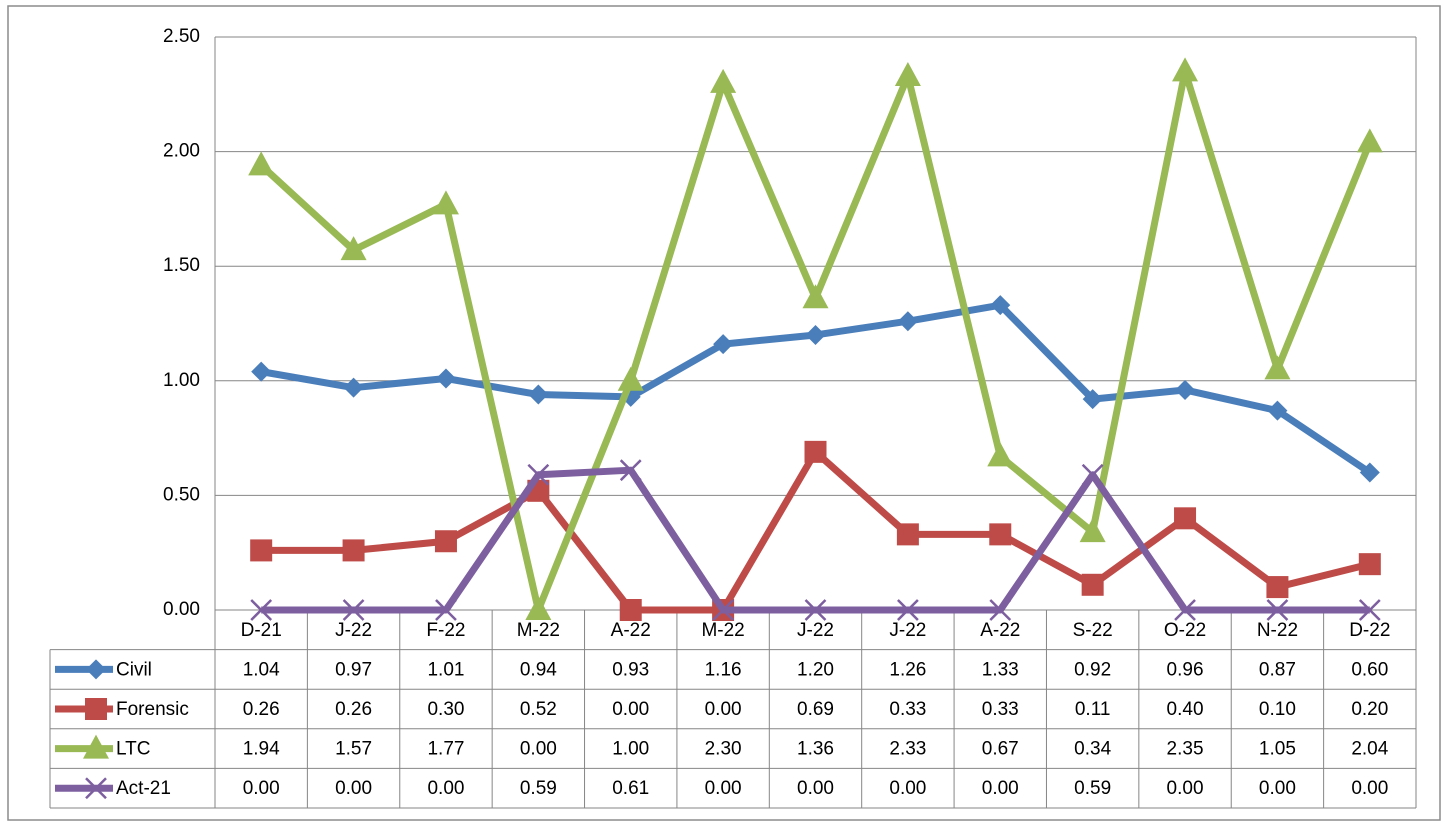  What do you see at coordinates (1000, 749) in the screenshot?
I see `table-cell: 0.67` at bounding box center [1000, 749].